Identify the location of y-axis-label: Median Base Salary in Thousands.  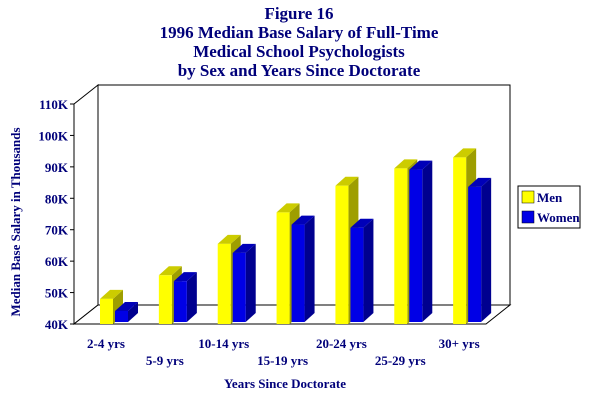
(15, 221).